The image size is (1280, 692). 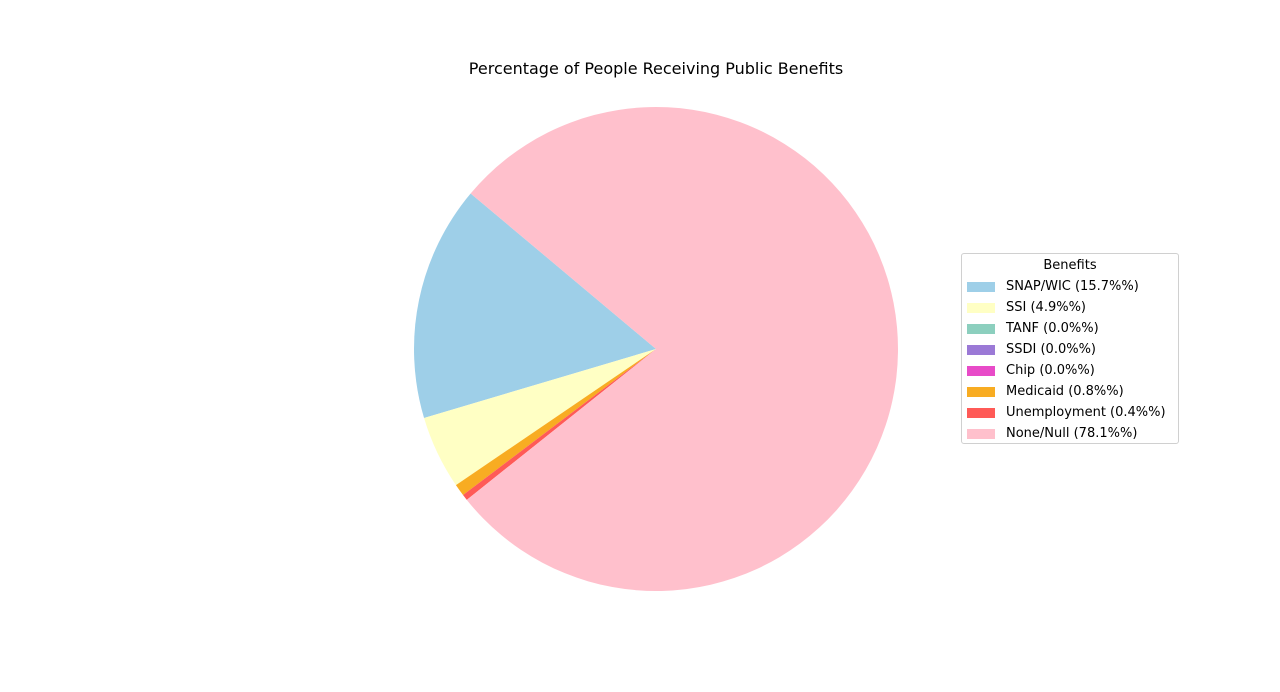 What do you see at coordinates (981, 370) in the screenshot?
I see `legend-swatch-chip` at bounding box center [981, 370].